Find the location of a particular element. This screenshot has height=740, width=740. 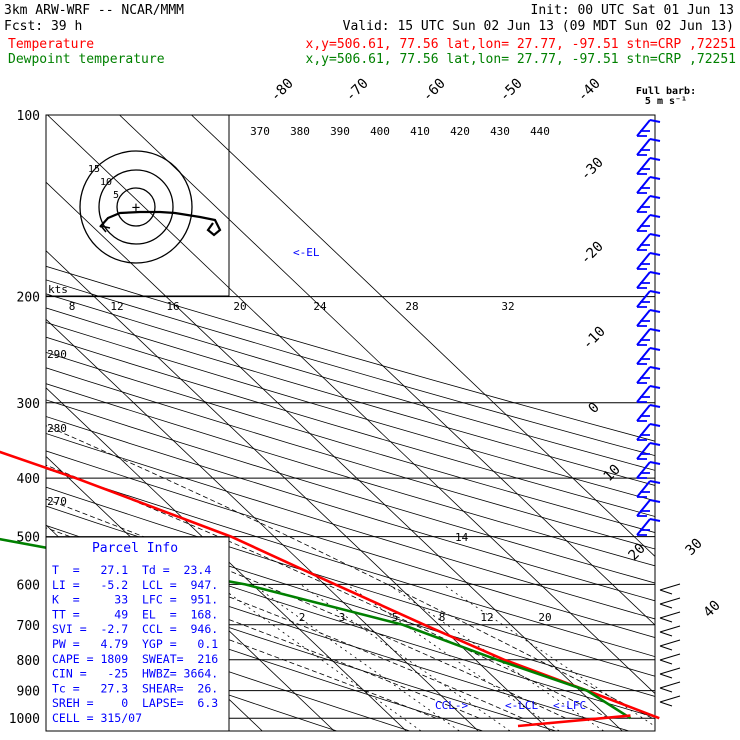

moist-adiabat-line is located at coordinates (241, 645).